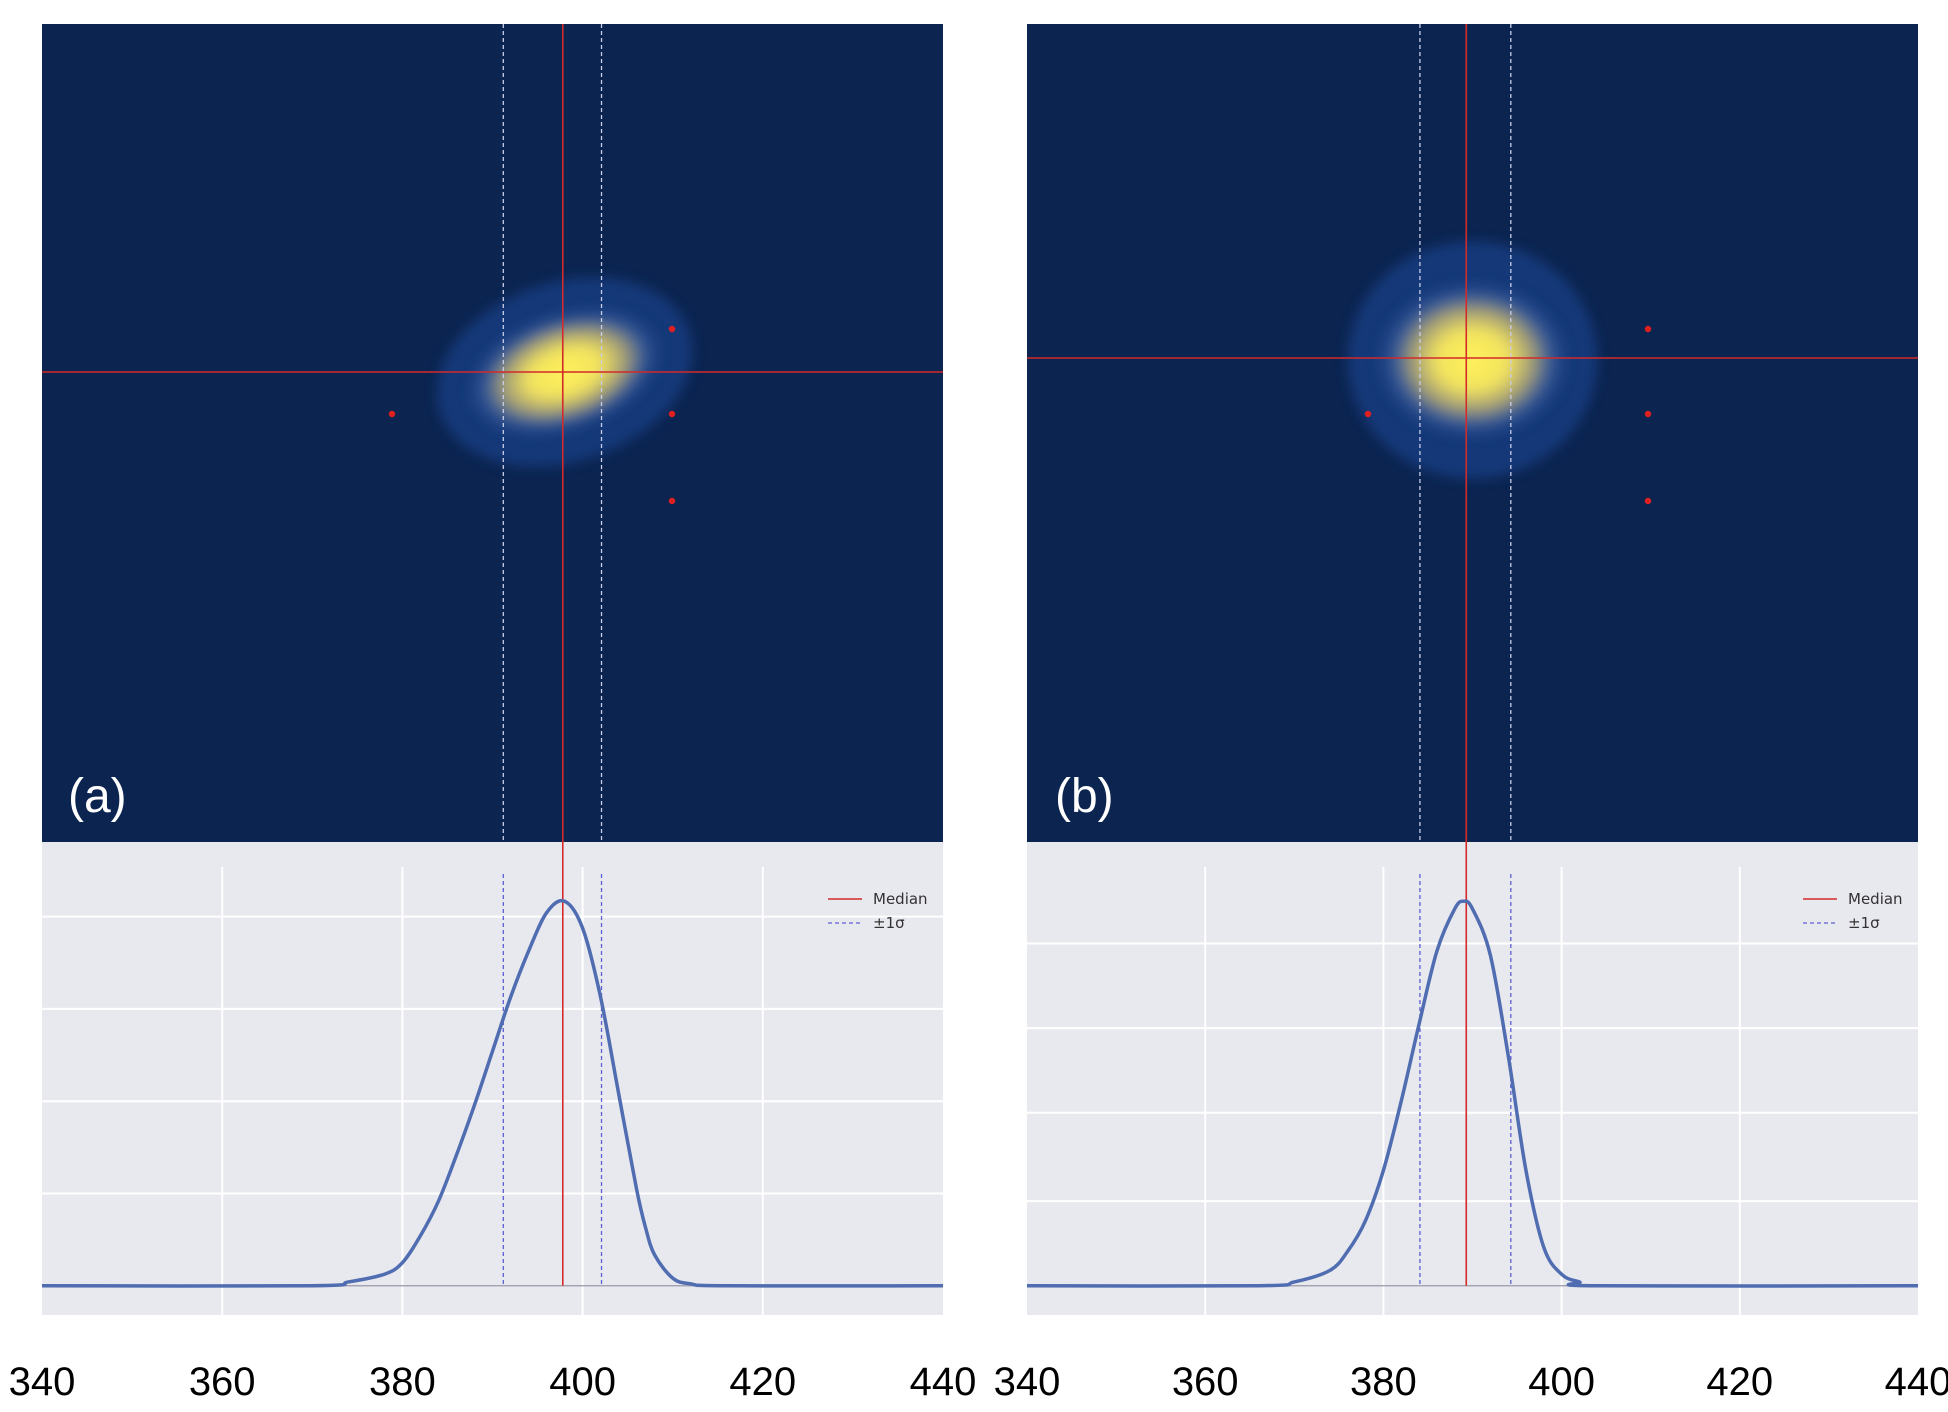 The width and height of the screenshot is (1948, 1412). Describe the element at coordinates (493, 1382) in the screenshot. I see `x-tick-labels-a: 340 360 380 400 420 440` at that location.